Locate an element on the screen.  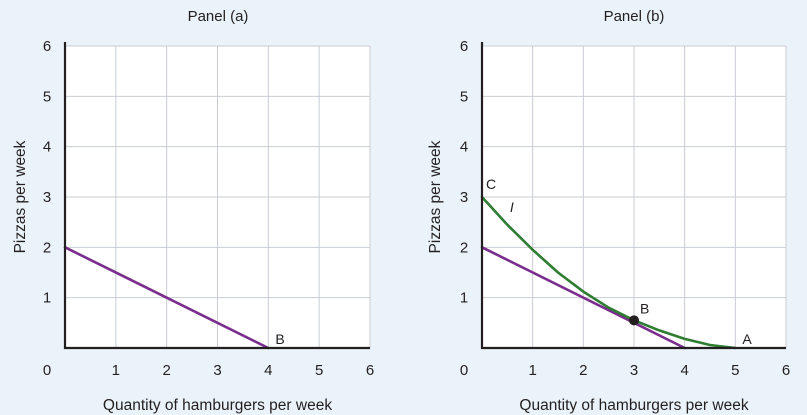
indifference-curve is located at coordinates (608, 272).